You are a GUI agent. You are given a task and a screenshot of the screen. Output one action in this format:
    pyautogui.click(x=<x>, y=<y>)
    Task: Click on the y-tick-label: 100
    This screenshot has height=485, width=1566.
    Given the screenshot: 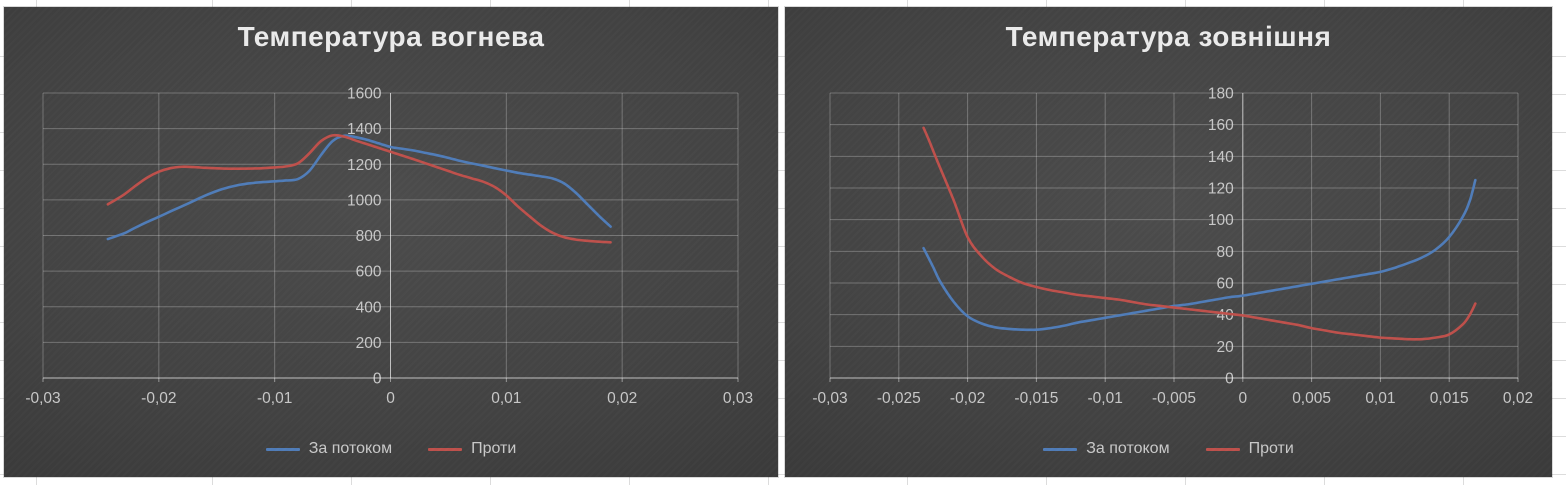 What is the action you would take?
    pyautogui.click(x=1221, y=220)
    